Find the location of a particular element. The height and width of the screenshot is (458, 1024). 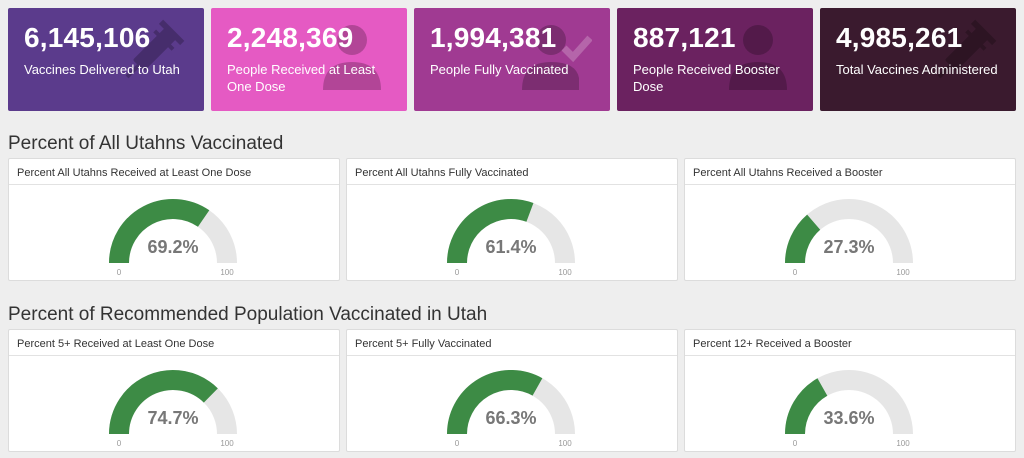

stat-label: People Received at Least One Dose is located at coordinates (301, 78).